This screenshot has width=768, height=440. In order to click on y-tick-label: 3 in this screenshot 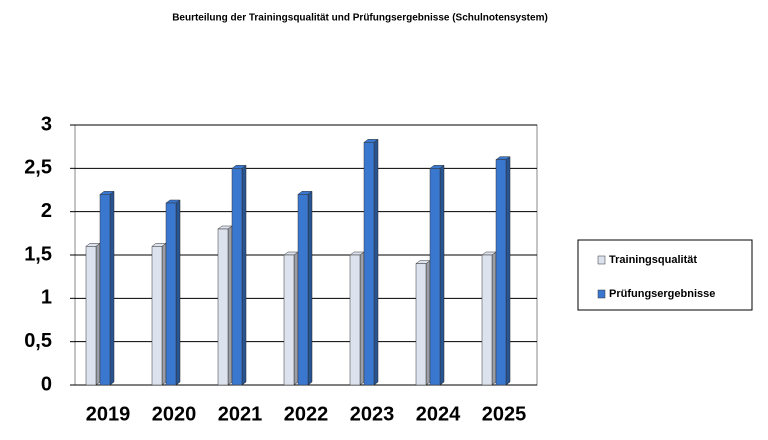, I will do `click(46, 124)`.